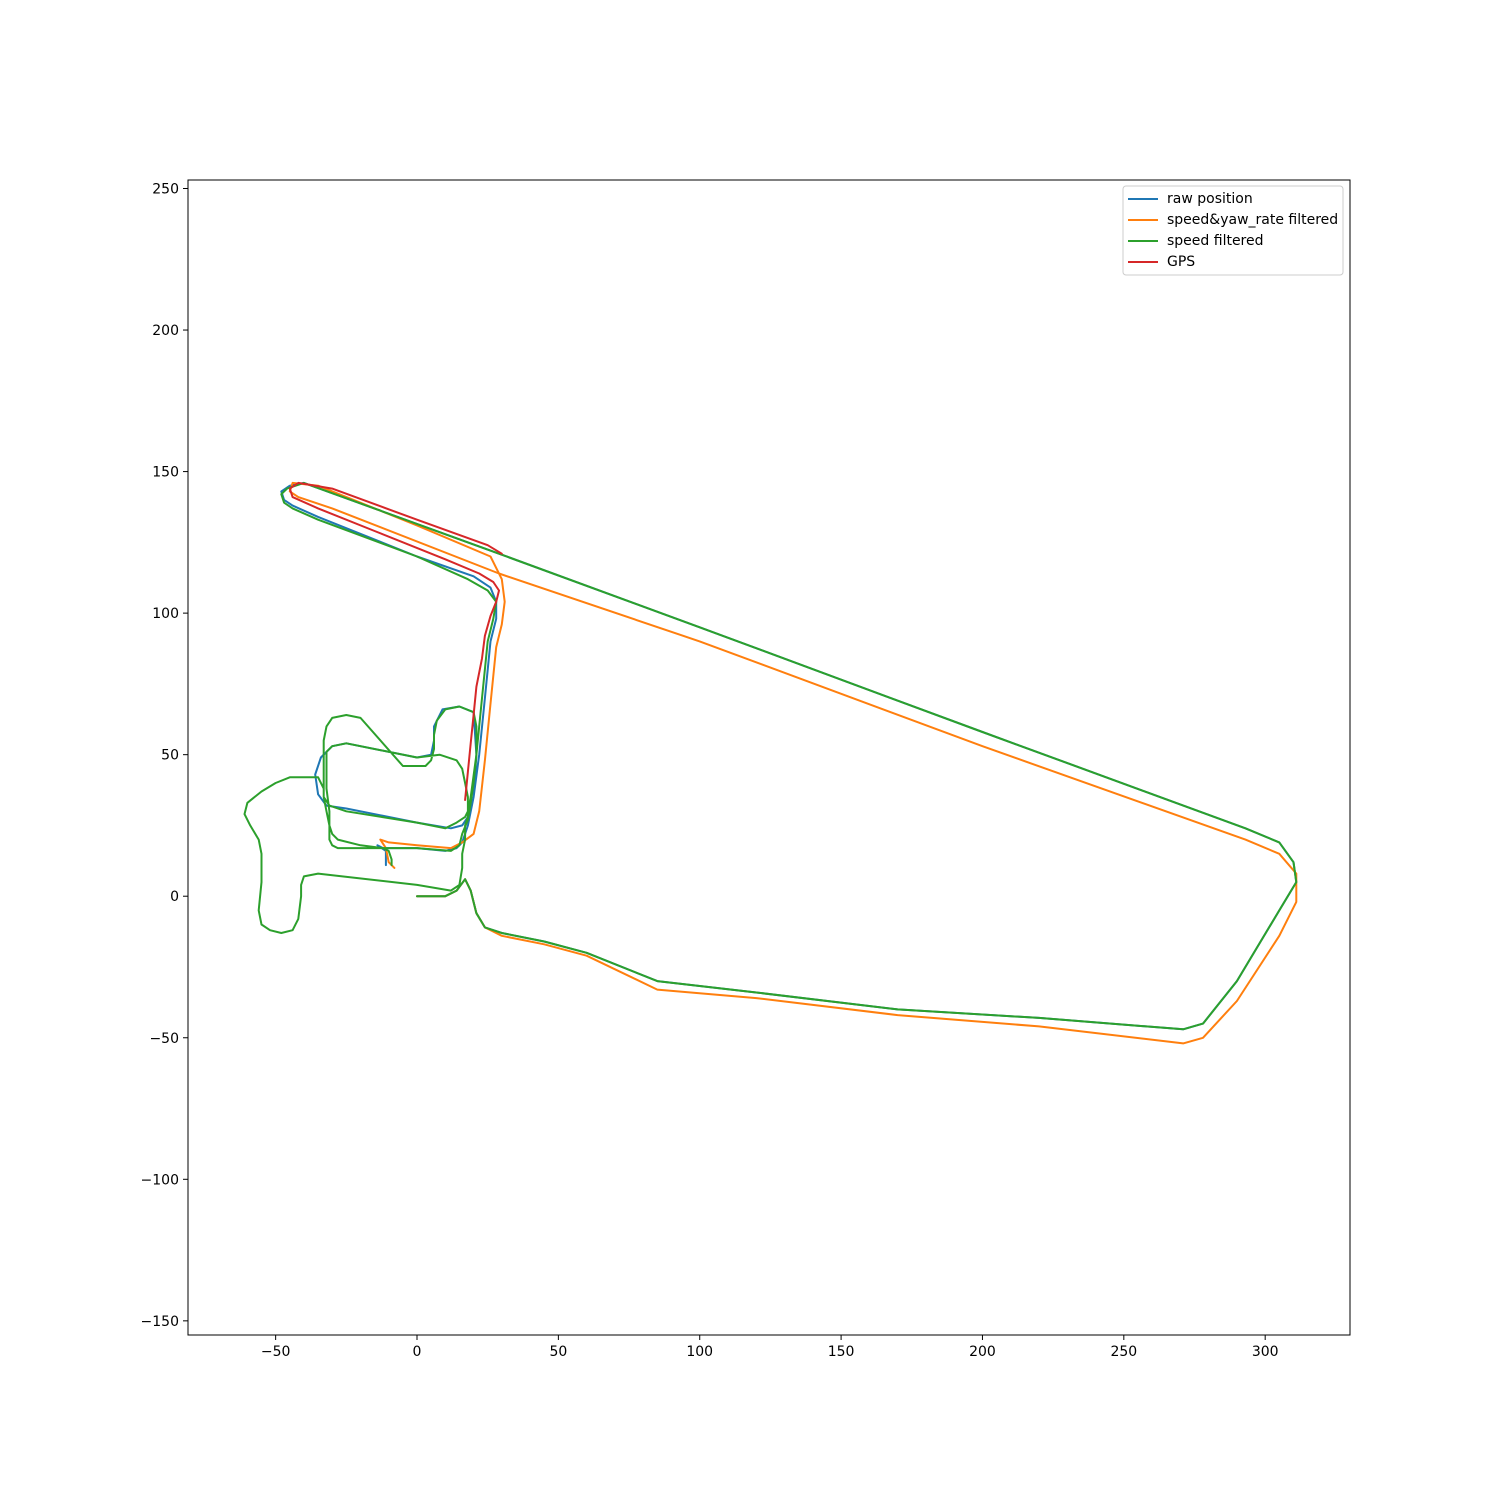 The image size is (1500, 1500). Describe the element at coordinates (165, 189) in the screenshot. I see `y-tick-label: 250` at that location.